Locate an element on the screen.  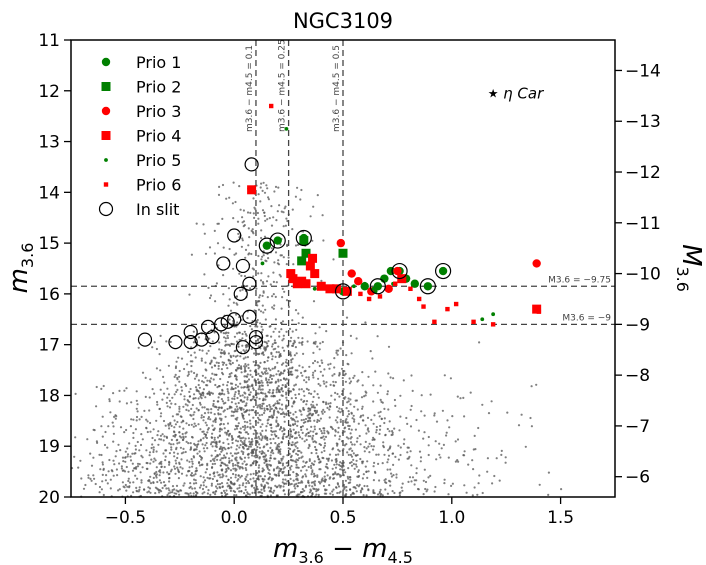
in-slit-point is located at coordinates (190, 332).